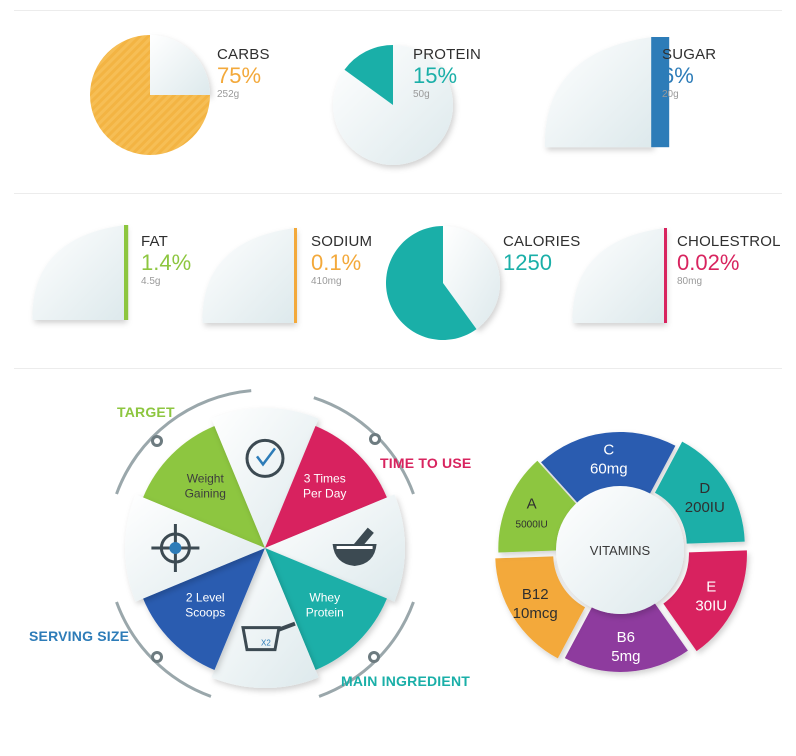 The height and width of the screenshot is (756, 796). Describe the element at coordinates (206, 478) in the screenshot. I see `usage-label-line: Weight` at that location.